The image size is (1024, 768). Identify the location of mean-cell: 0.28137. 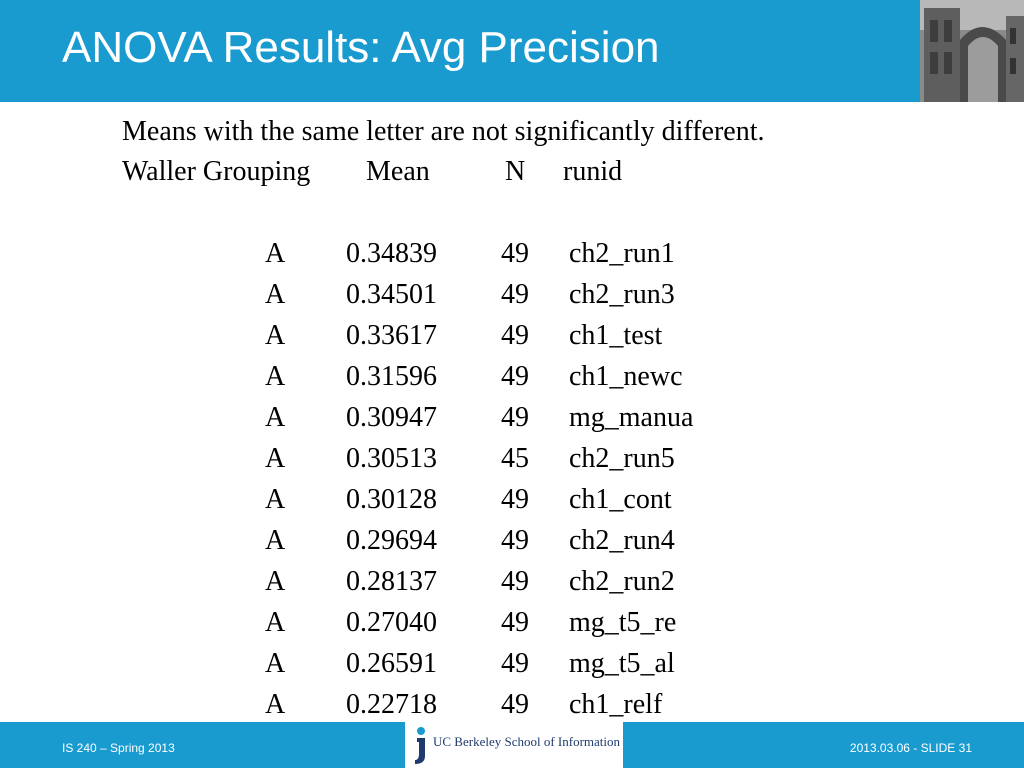
(391, 581).